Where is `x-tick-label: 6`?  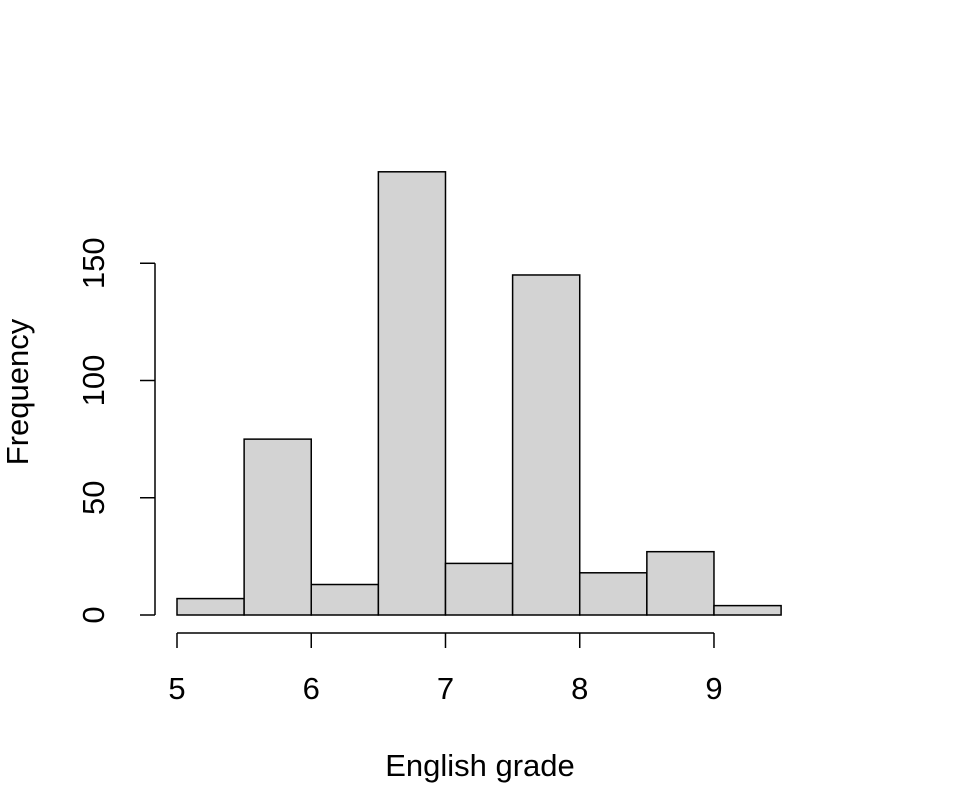
x-tick-label: 6 is located at coordinates (311, 688).